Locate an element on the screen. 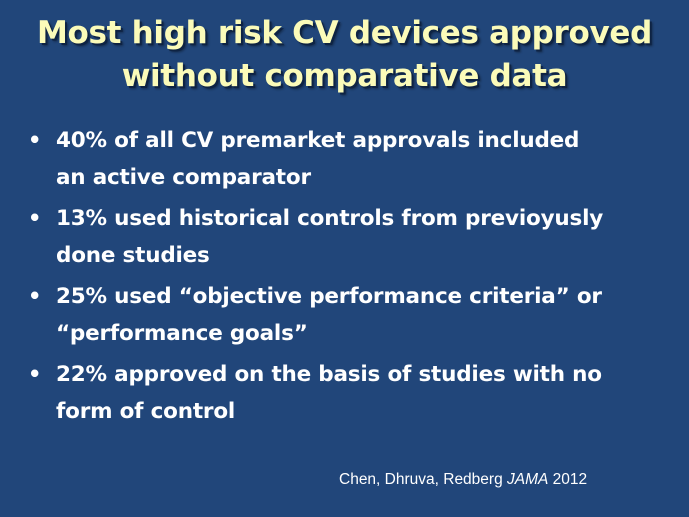  citation-authors: Chen, Dhruva, Redberg is located at coordinates (423, 479).